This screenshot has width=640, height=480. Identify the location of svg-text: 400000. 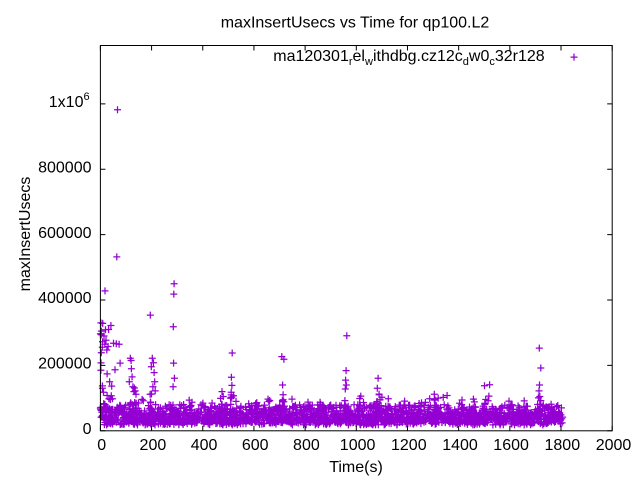
(64, 298).